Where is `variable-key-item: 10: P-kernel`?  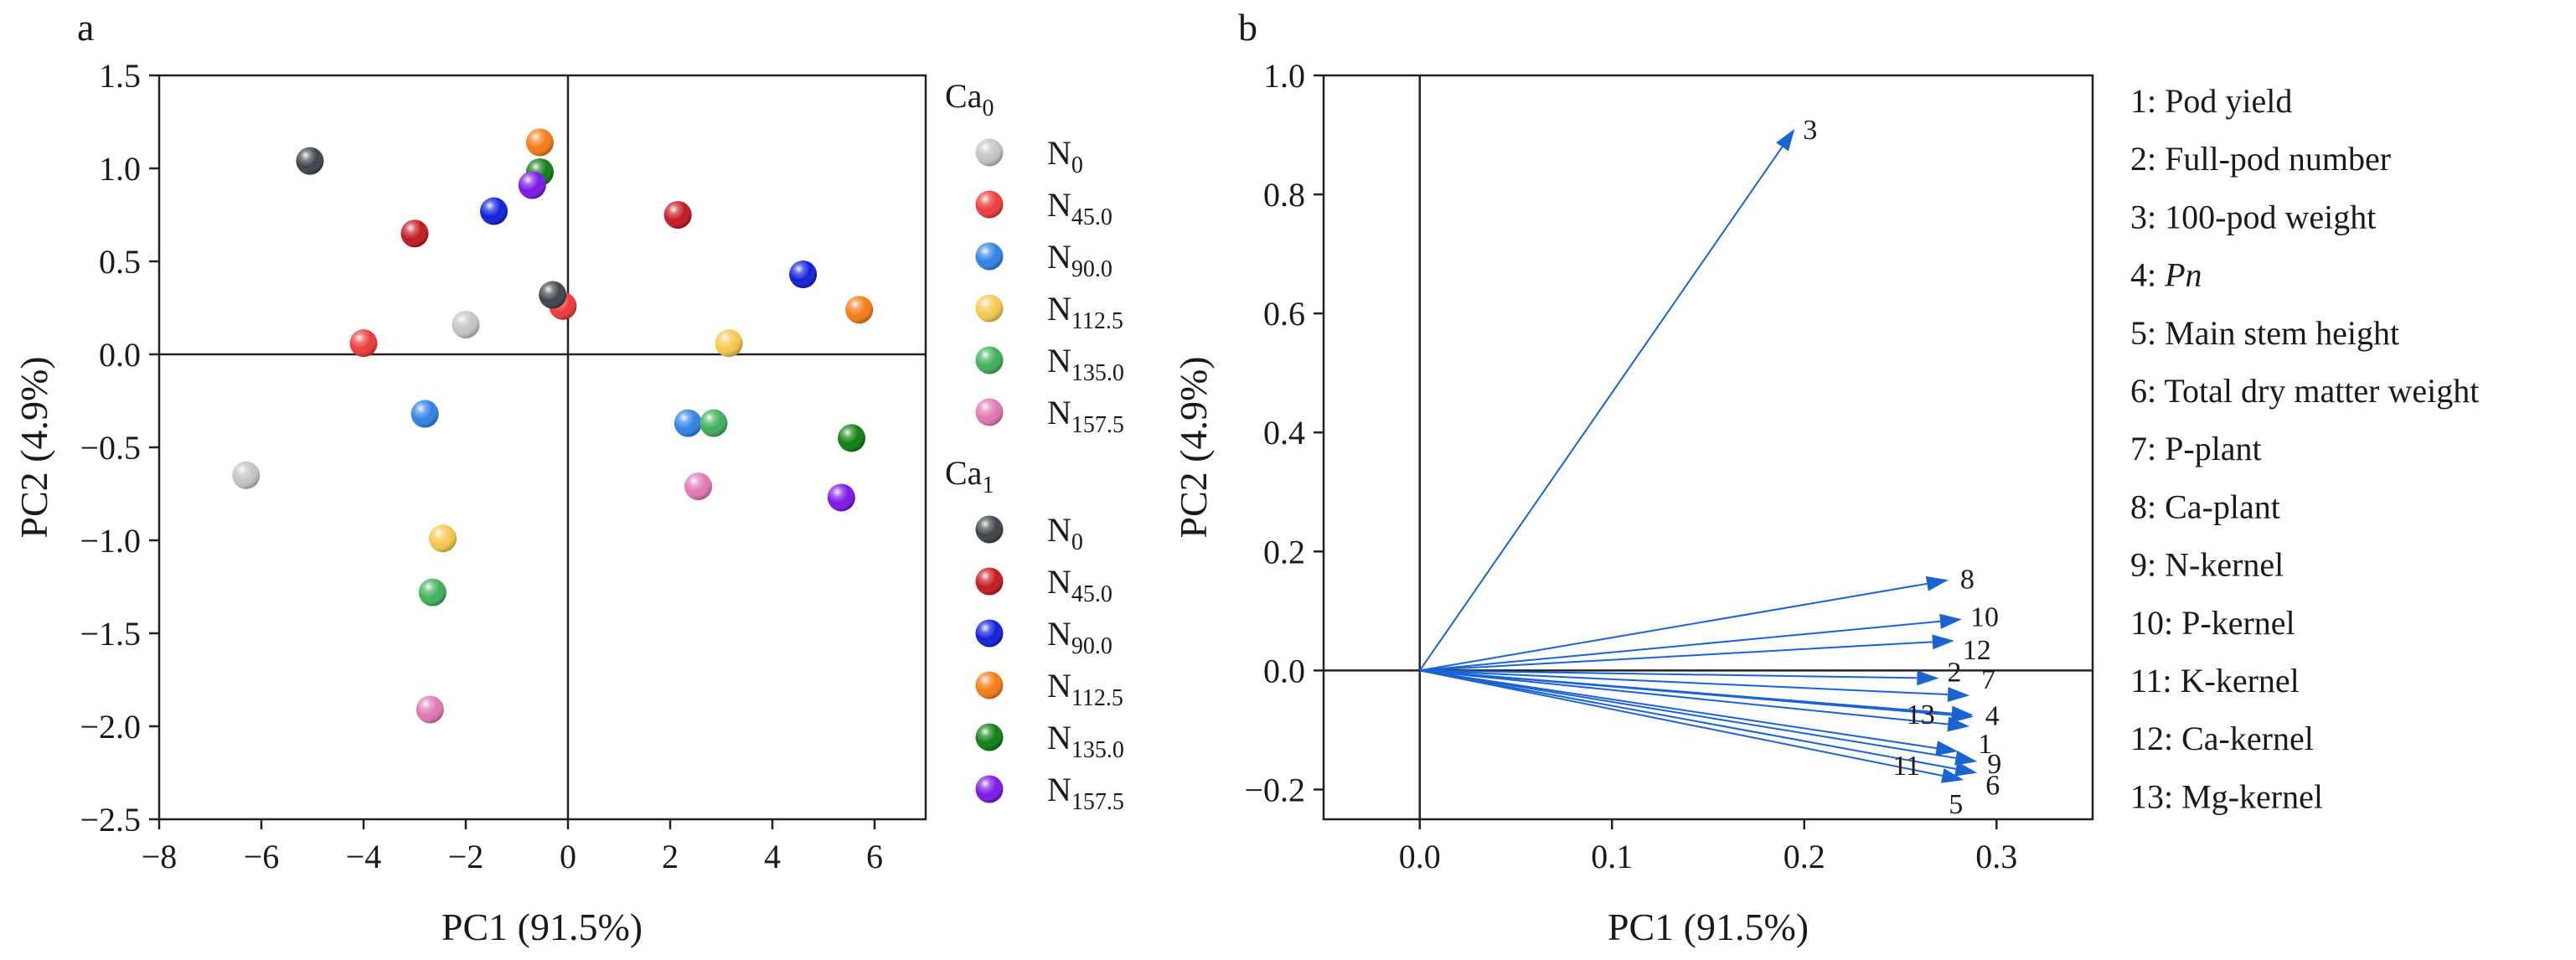 variable-key-item: 10: P-kernel is located at coordinates (2212, 623).